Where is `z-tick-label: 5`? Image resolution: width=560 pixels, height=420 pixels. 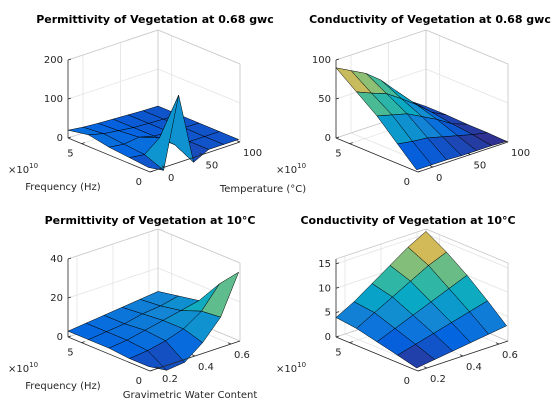
z-tick-label: 5 is located at coordinates (328, 313).